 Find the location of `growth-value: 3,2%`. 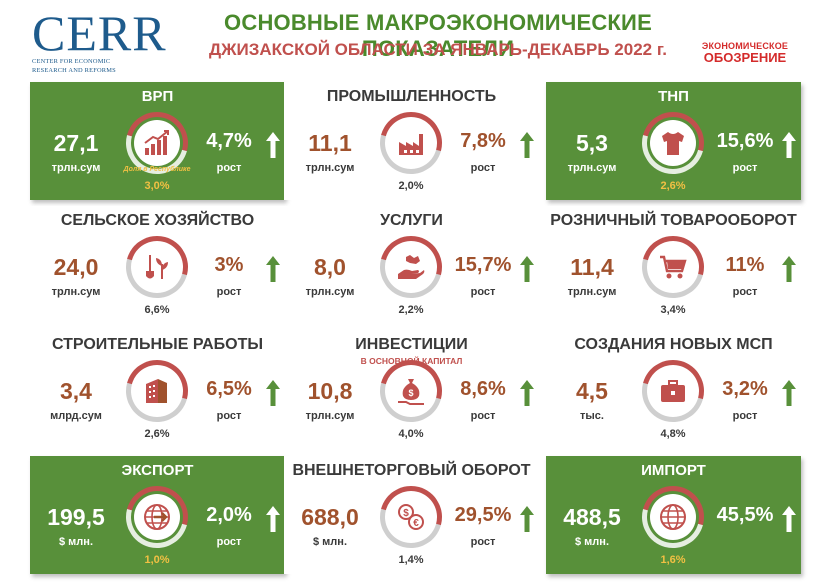

growth-value: 3,2% is located at coordinates (745, 389).